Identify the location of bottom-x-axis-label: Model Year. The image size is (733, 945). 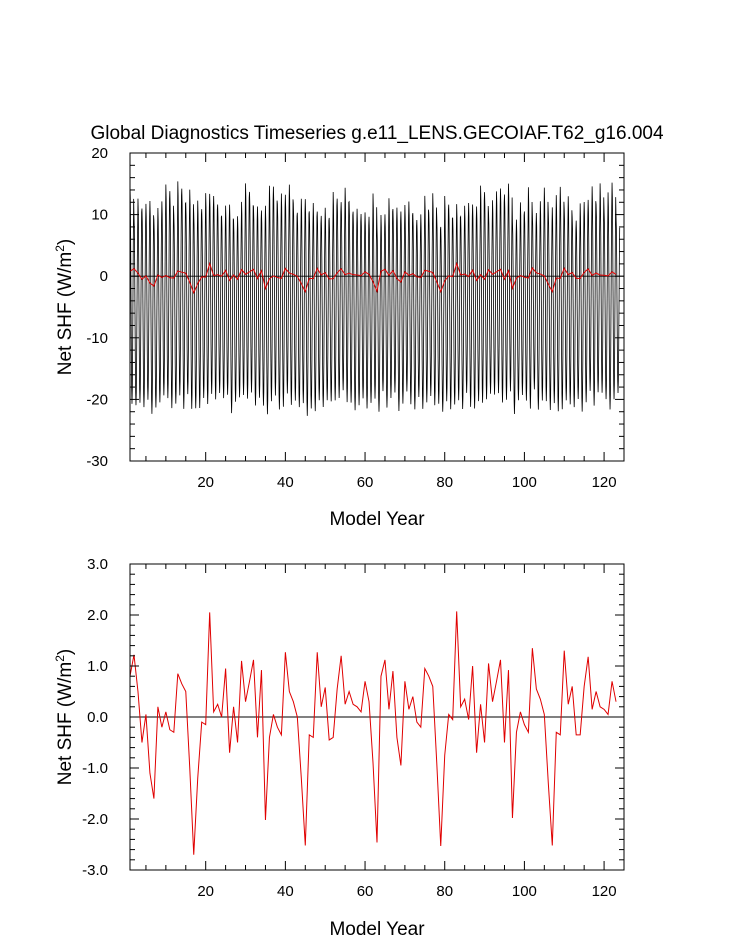
(377, 929).